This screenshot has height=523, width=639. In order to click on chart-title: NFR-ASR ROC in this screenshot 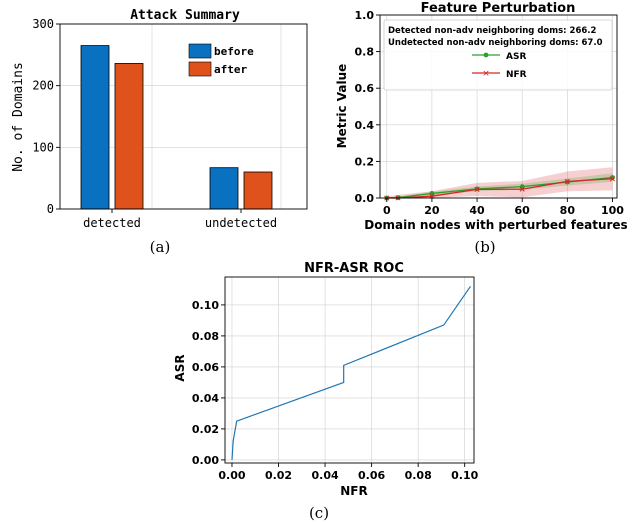, I will do `click(354, 268)`.